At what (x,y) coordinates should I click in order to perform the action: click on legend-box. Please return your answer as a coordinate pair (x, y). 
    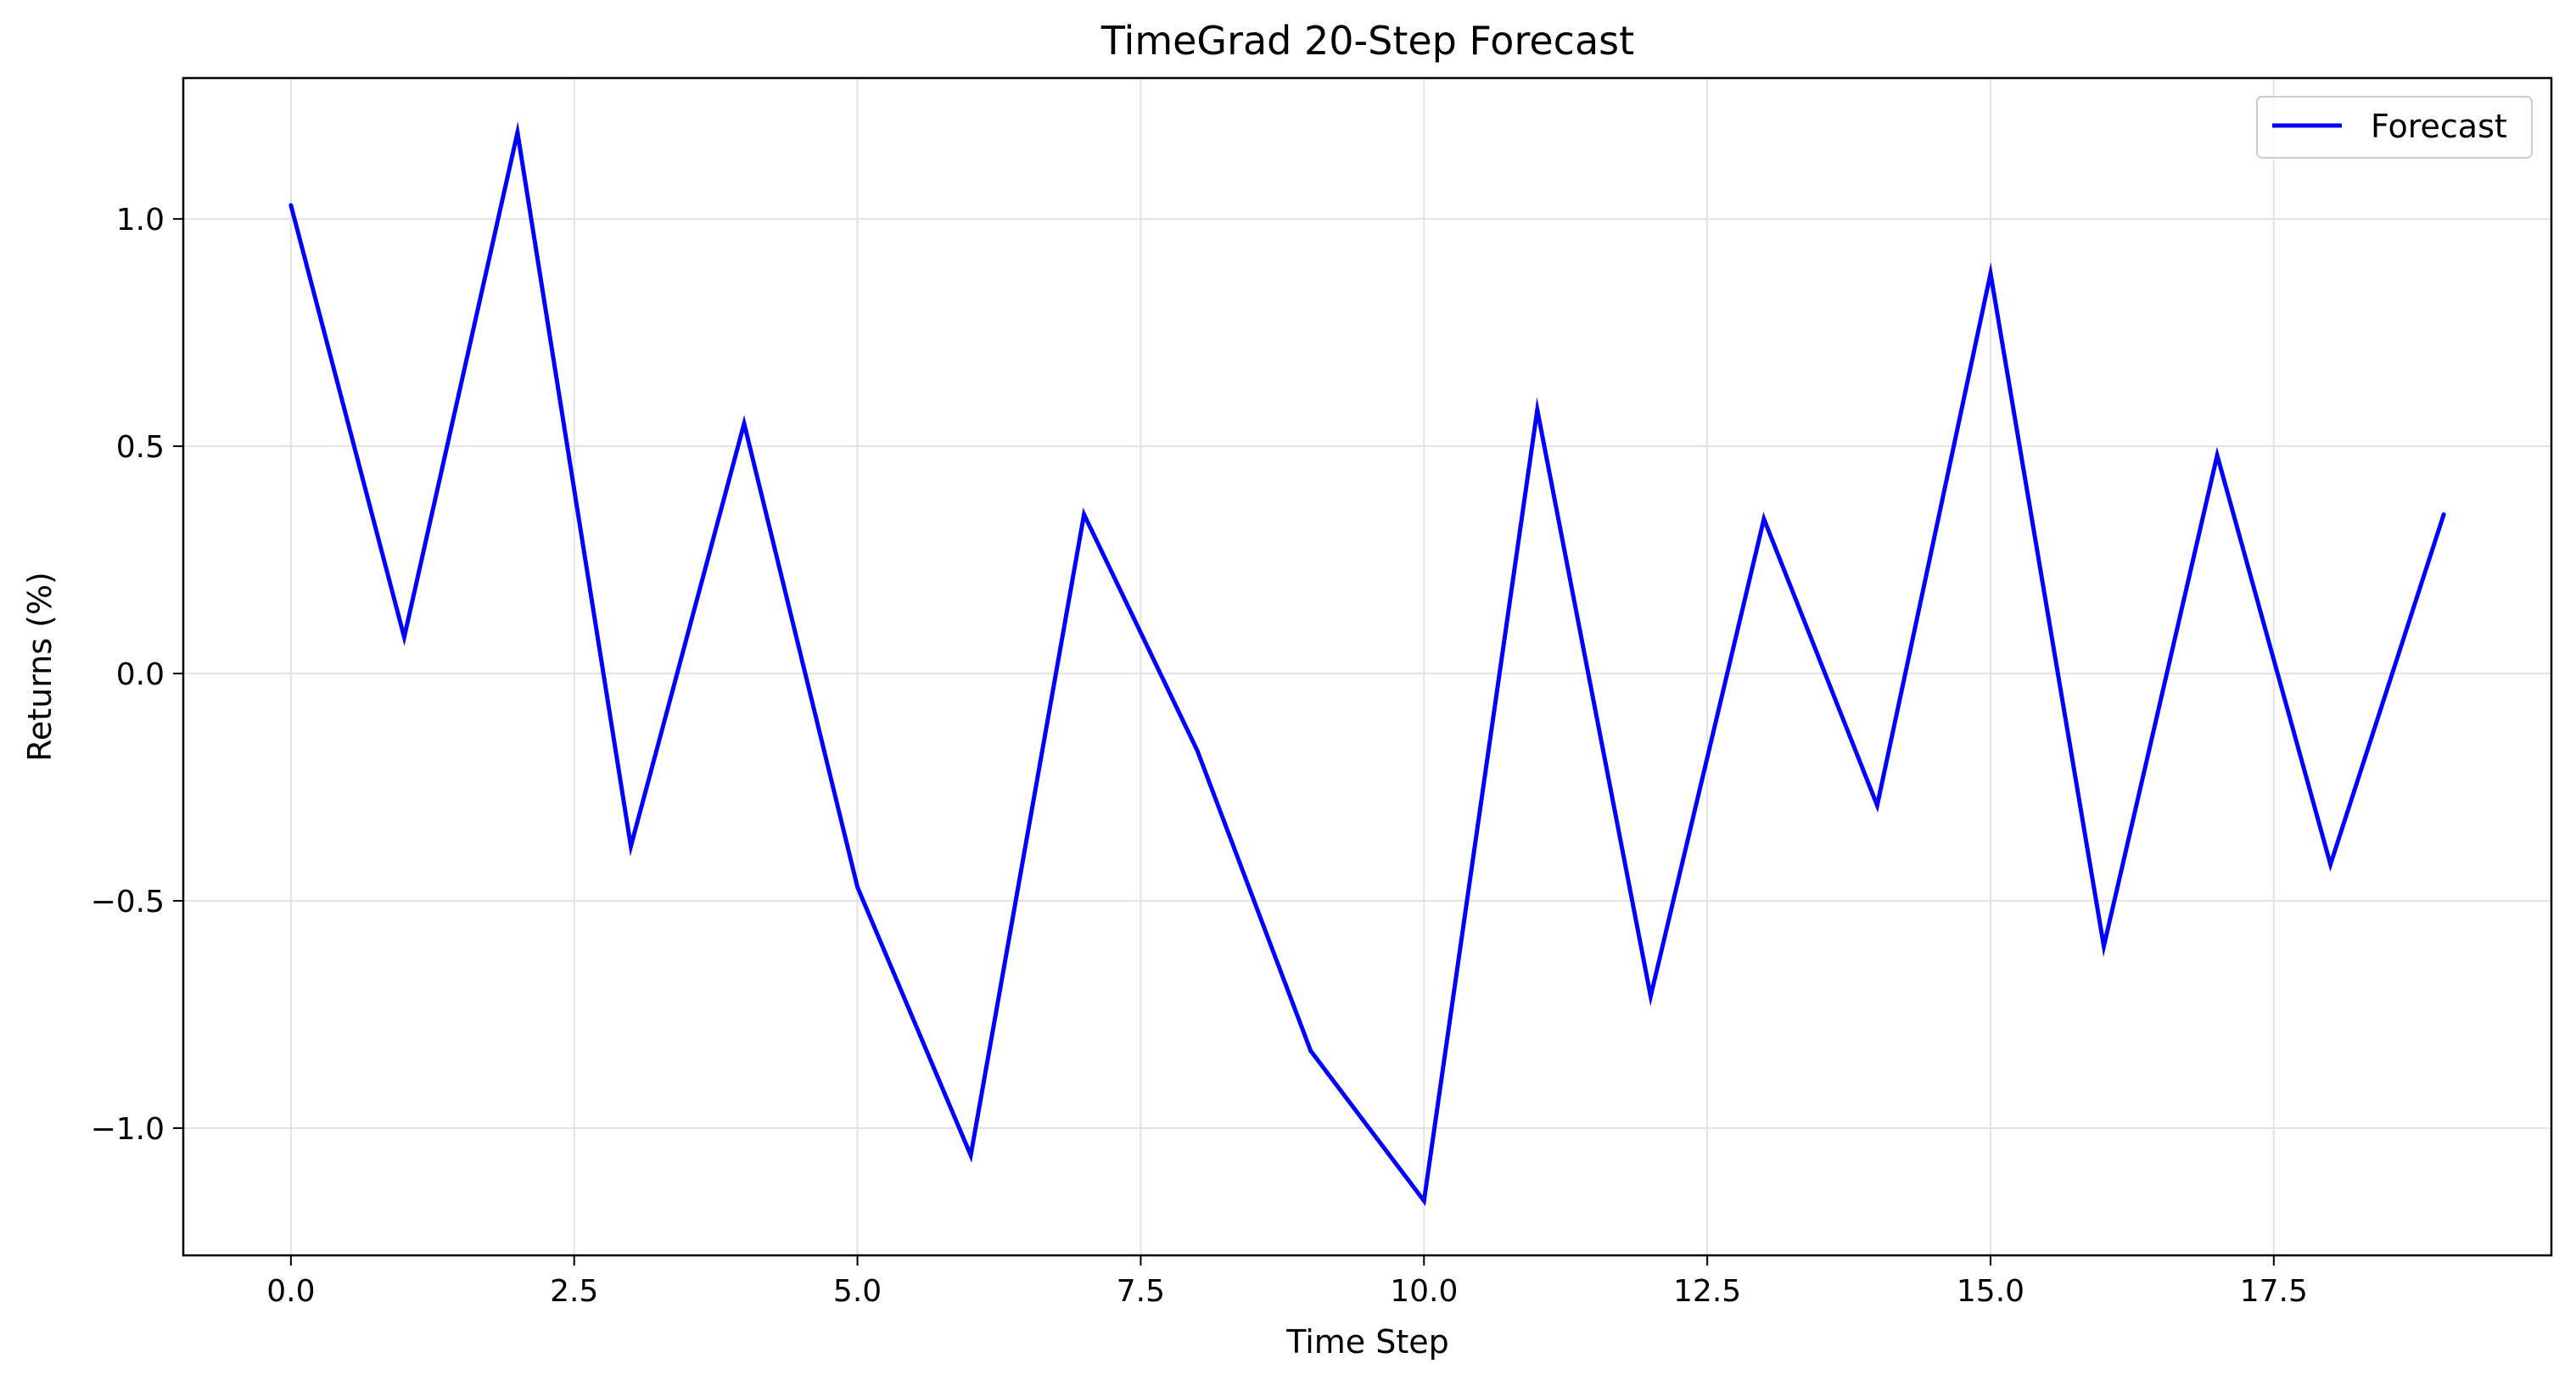
    Looking at the image, I should click on (2394, 127).